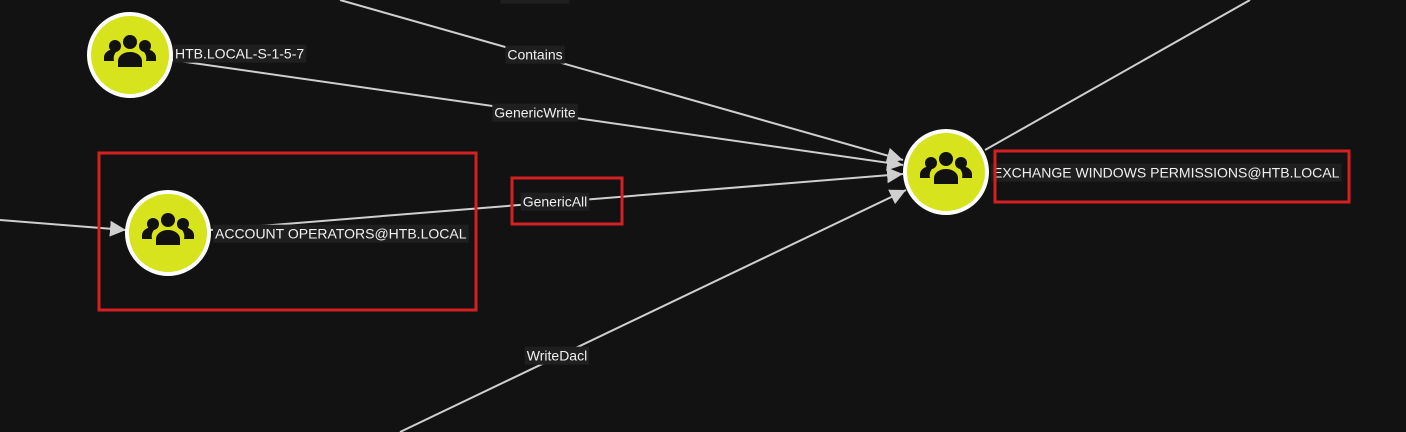 The image size is (1406, 432). I want to click on edge-label: GenericWrite, so click(535, 113).